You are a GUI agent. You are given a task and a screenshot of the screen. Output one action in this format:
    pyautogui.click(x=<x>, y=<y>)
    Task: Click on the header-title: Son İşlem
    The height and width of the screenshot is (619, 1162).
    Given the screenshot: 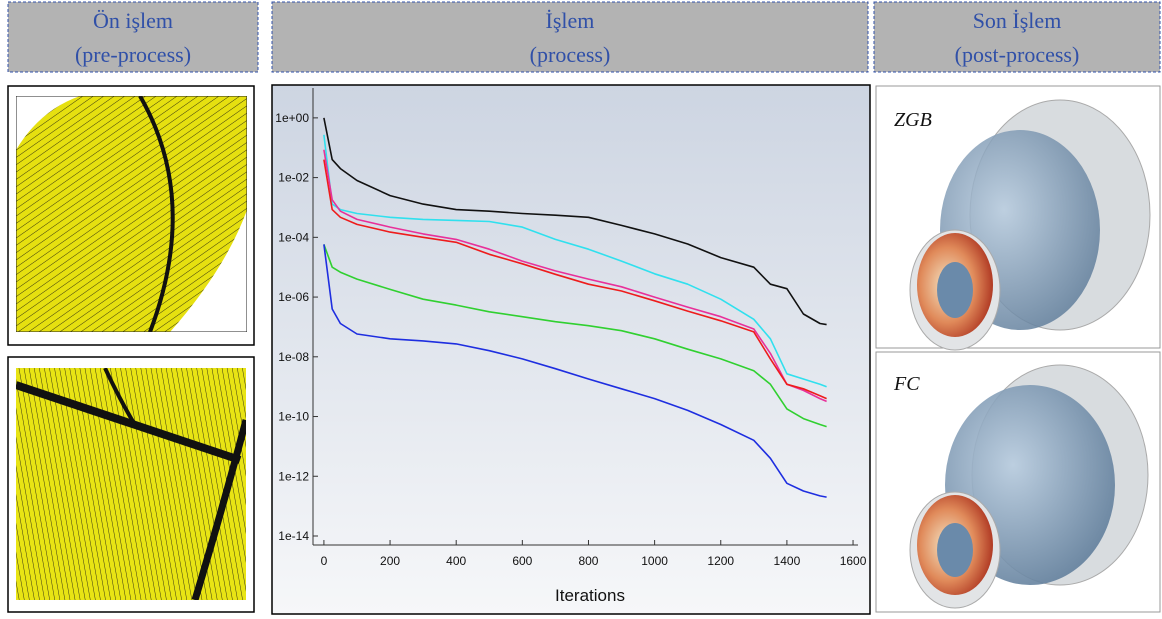 What is the action you would take?
    pyautogui.click(x=1017, y=20)
    